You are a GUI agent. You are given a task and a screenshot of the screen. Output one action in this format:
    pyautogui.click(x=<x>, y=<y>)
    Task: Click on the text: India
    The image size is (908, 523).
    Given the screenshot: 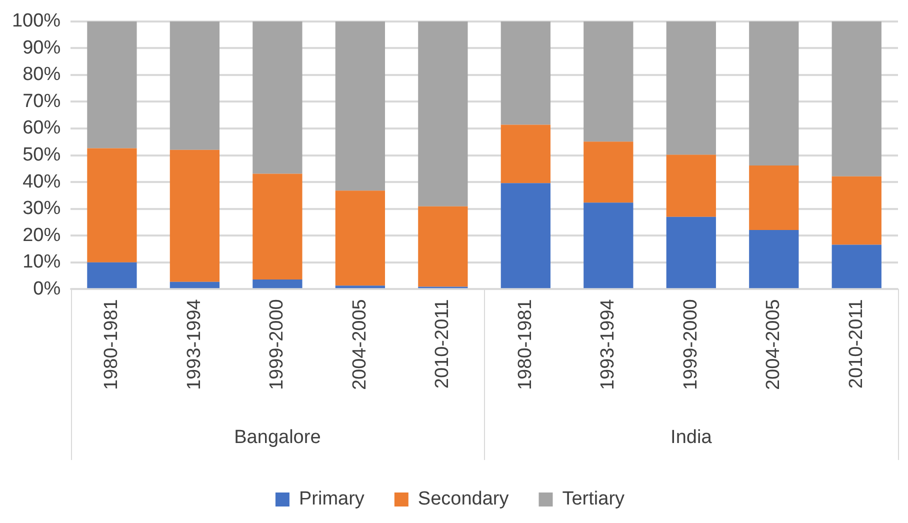 What is the action you would take?
    pyautogui.click(x=691, y=437)
    